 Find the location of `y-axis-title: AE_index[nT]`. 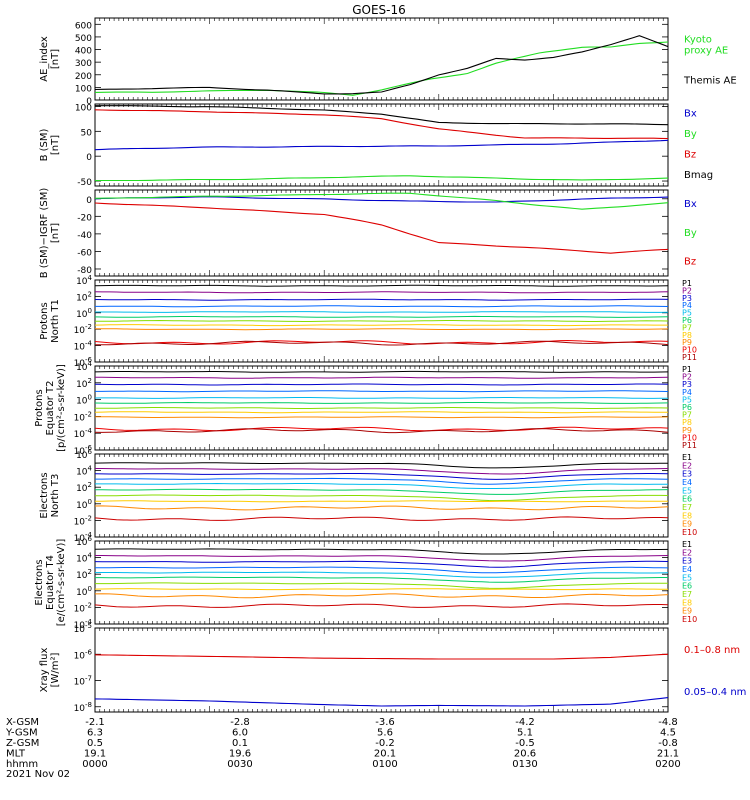

y-axis-title: AE_index[nT] is located at coordinates (50, 59).